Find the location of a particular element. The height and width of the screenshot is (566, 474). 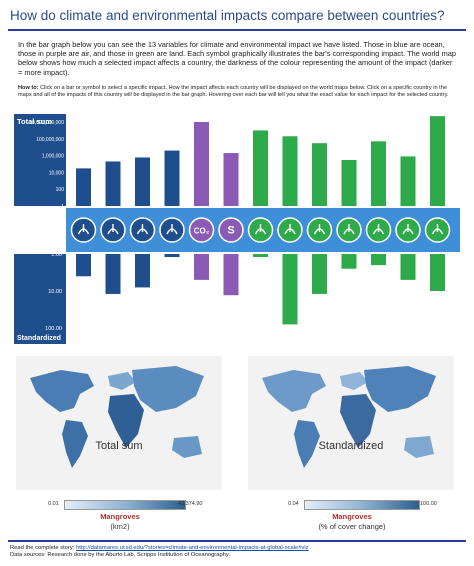

y-tick-label: 10.00 is located at coordinates (55, 292).